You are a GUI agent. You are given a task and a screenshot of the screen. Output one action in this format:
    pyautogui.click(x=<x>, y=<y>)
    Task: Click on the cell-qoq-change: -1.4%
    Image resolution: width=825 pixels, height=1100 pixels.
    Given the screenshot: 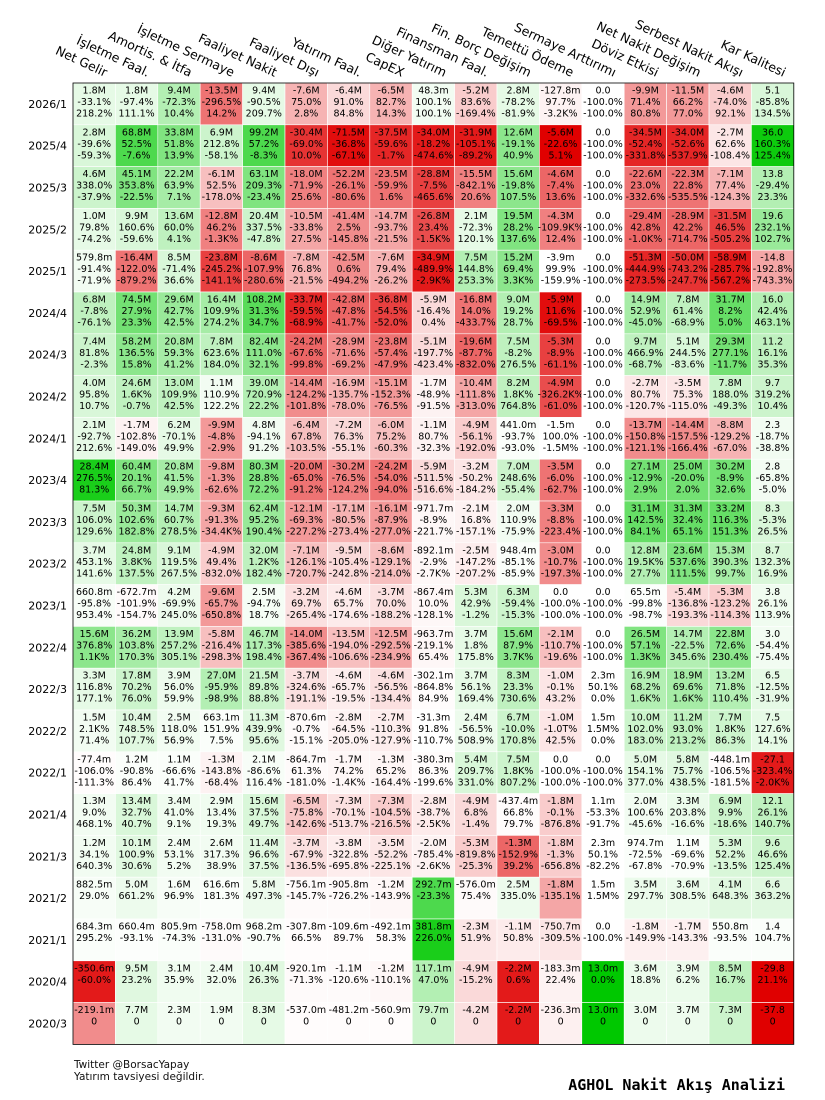 What is the action you would take?
    pyautogui.click(x=476, y=824)
    